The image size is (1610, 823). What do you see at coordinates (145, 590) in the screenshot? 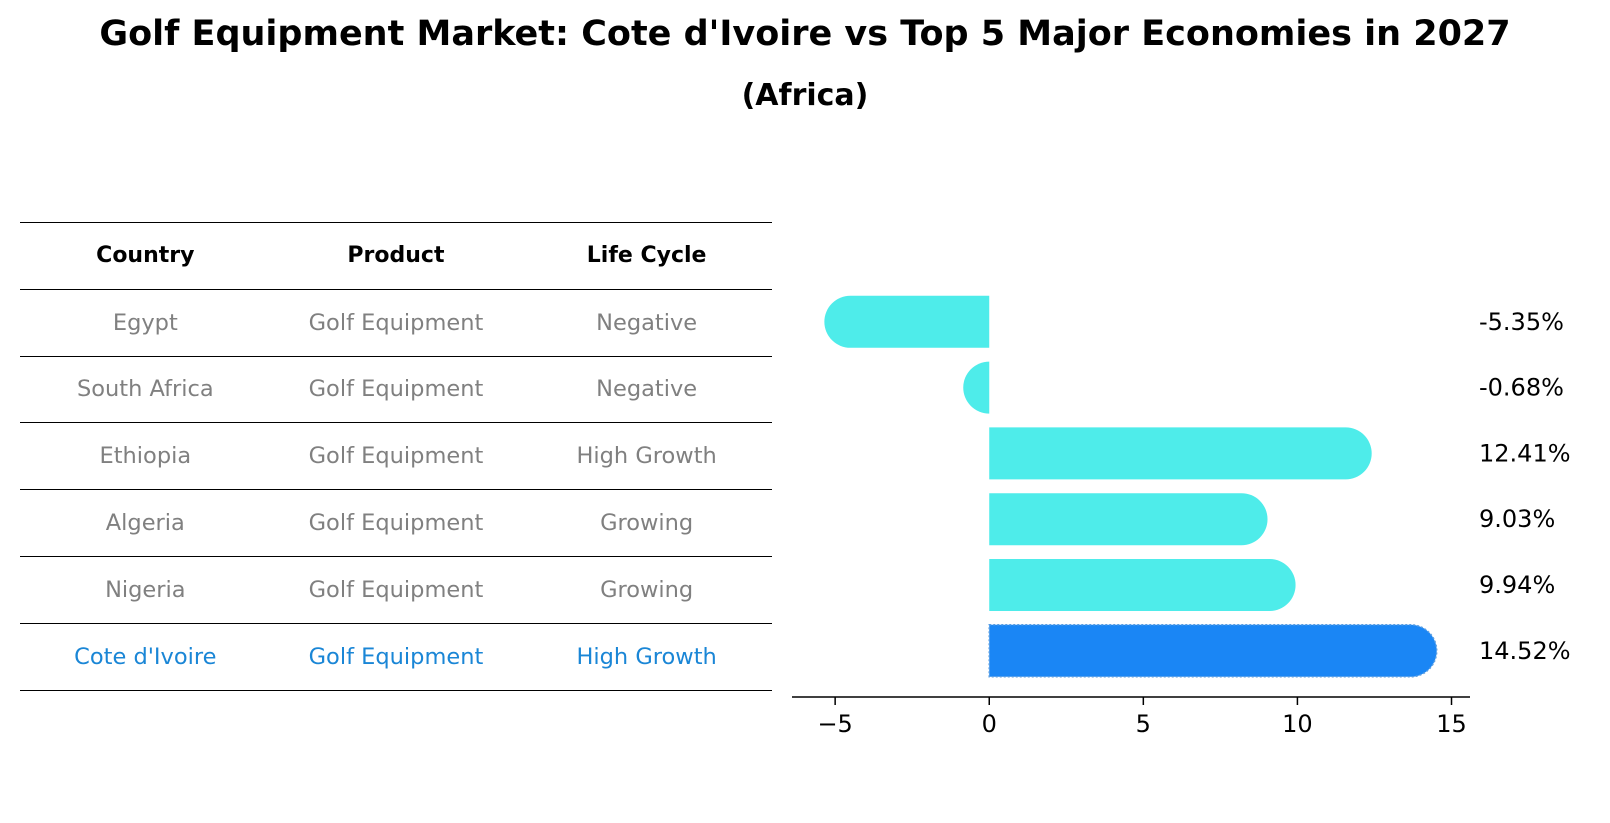
I see `cell-country: Nigeria` at bounding box center [145, 590].